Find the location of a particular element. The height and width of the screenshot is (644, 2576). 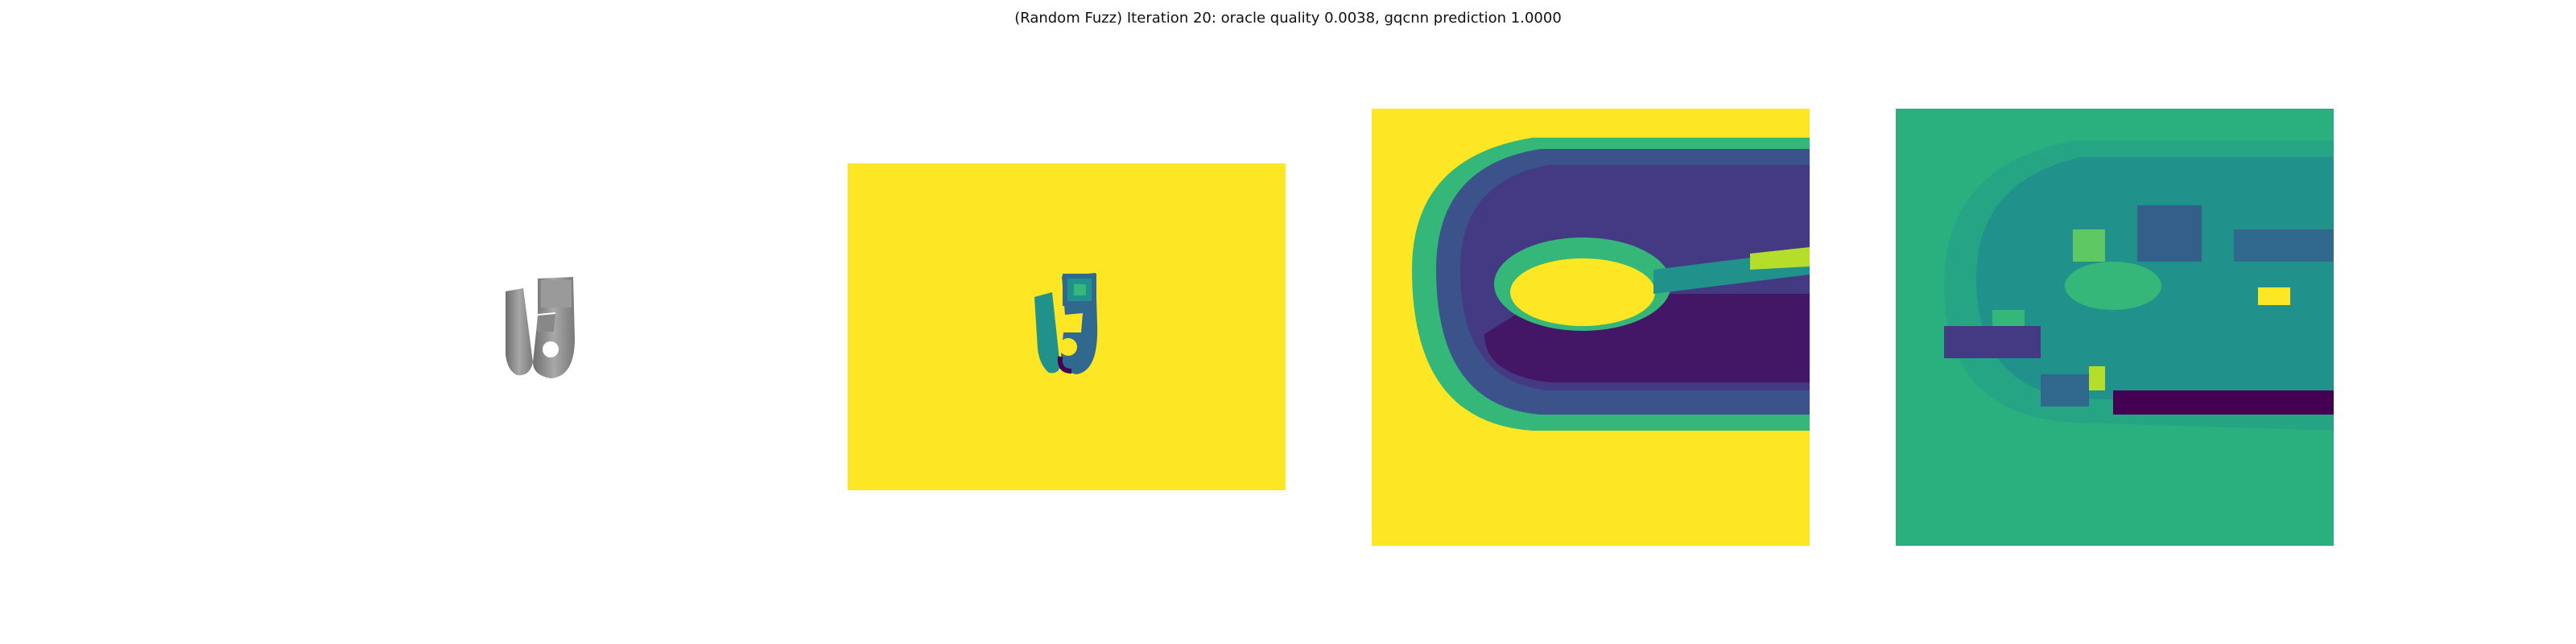

cropped-depth-image is located at coordinates (1591, 327).